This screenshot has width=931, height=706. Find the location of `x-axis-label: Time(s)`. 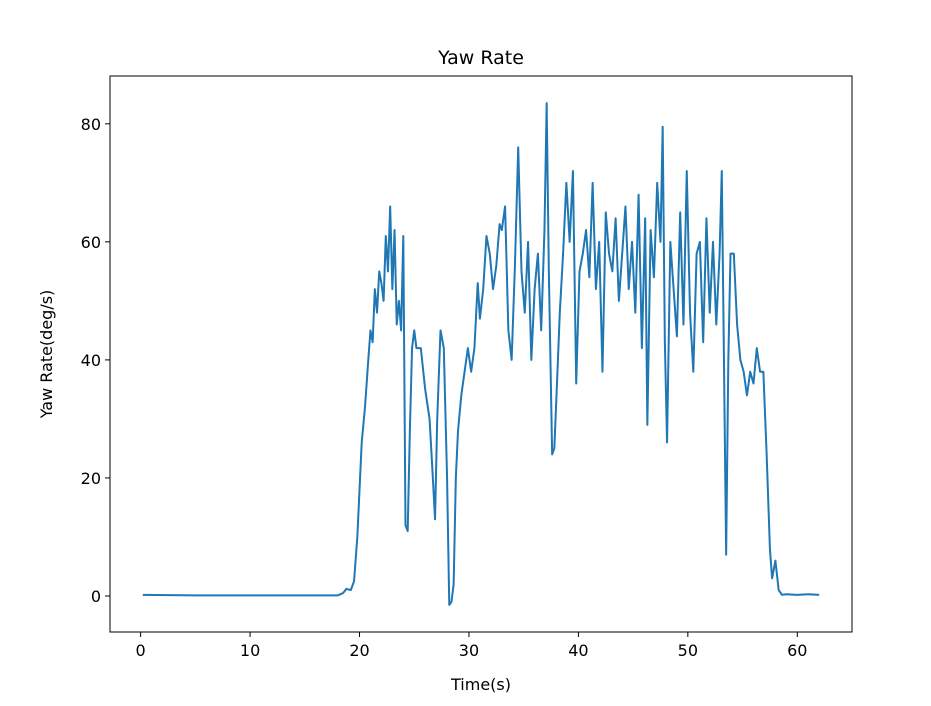

x-axis-label: Time(s) is located at coordinates (480, 684).